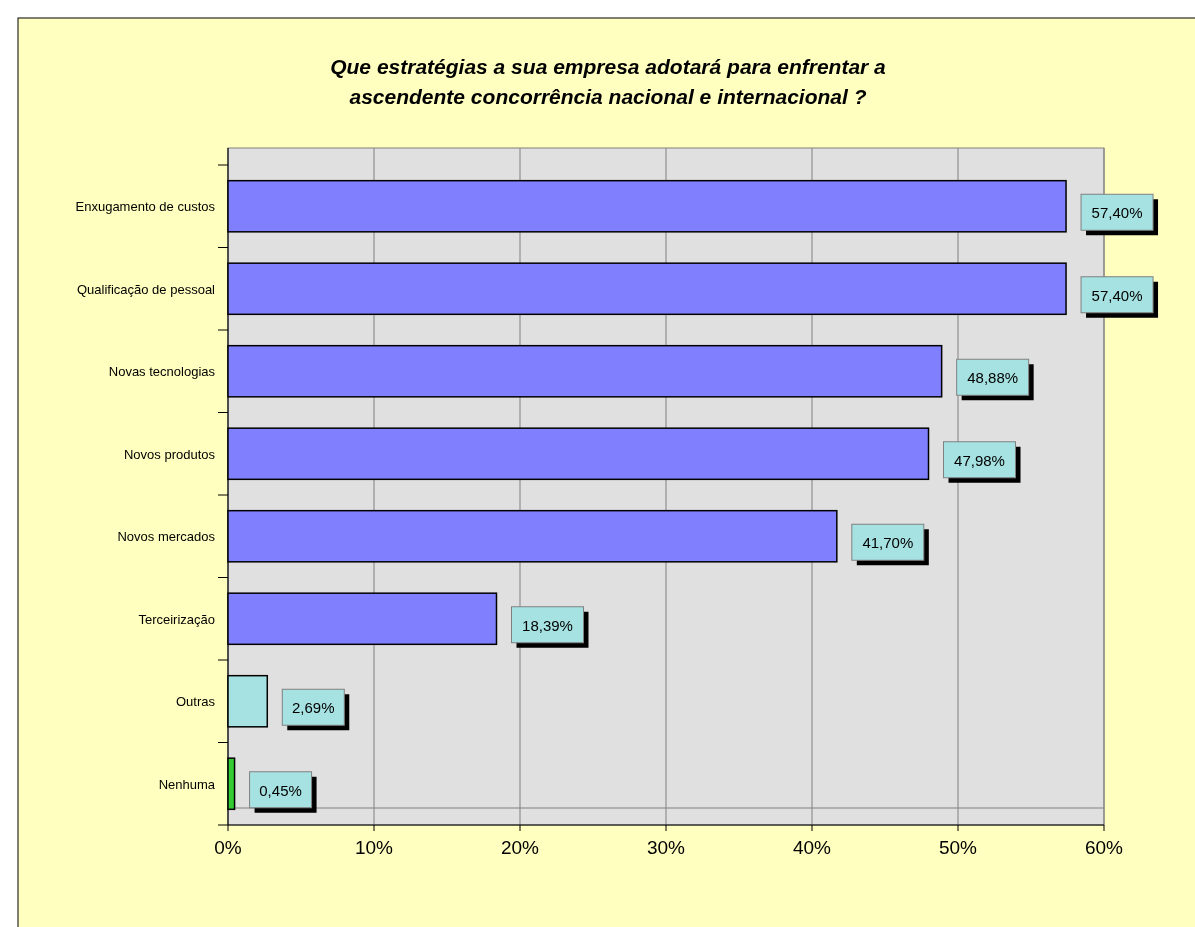 This screenshot has width=1195, height=927. Describe the element at coordinates (145, 207) in the screenshot. I see `y-tick-label: Enxugamento de custos` at that location.